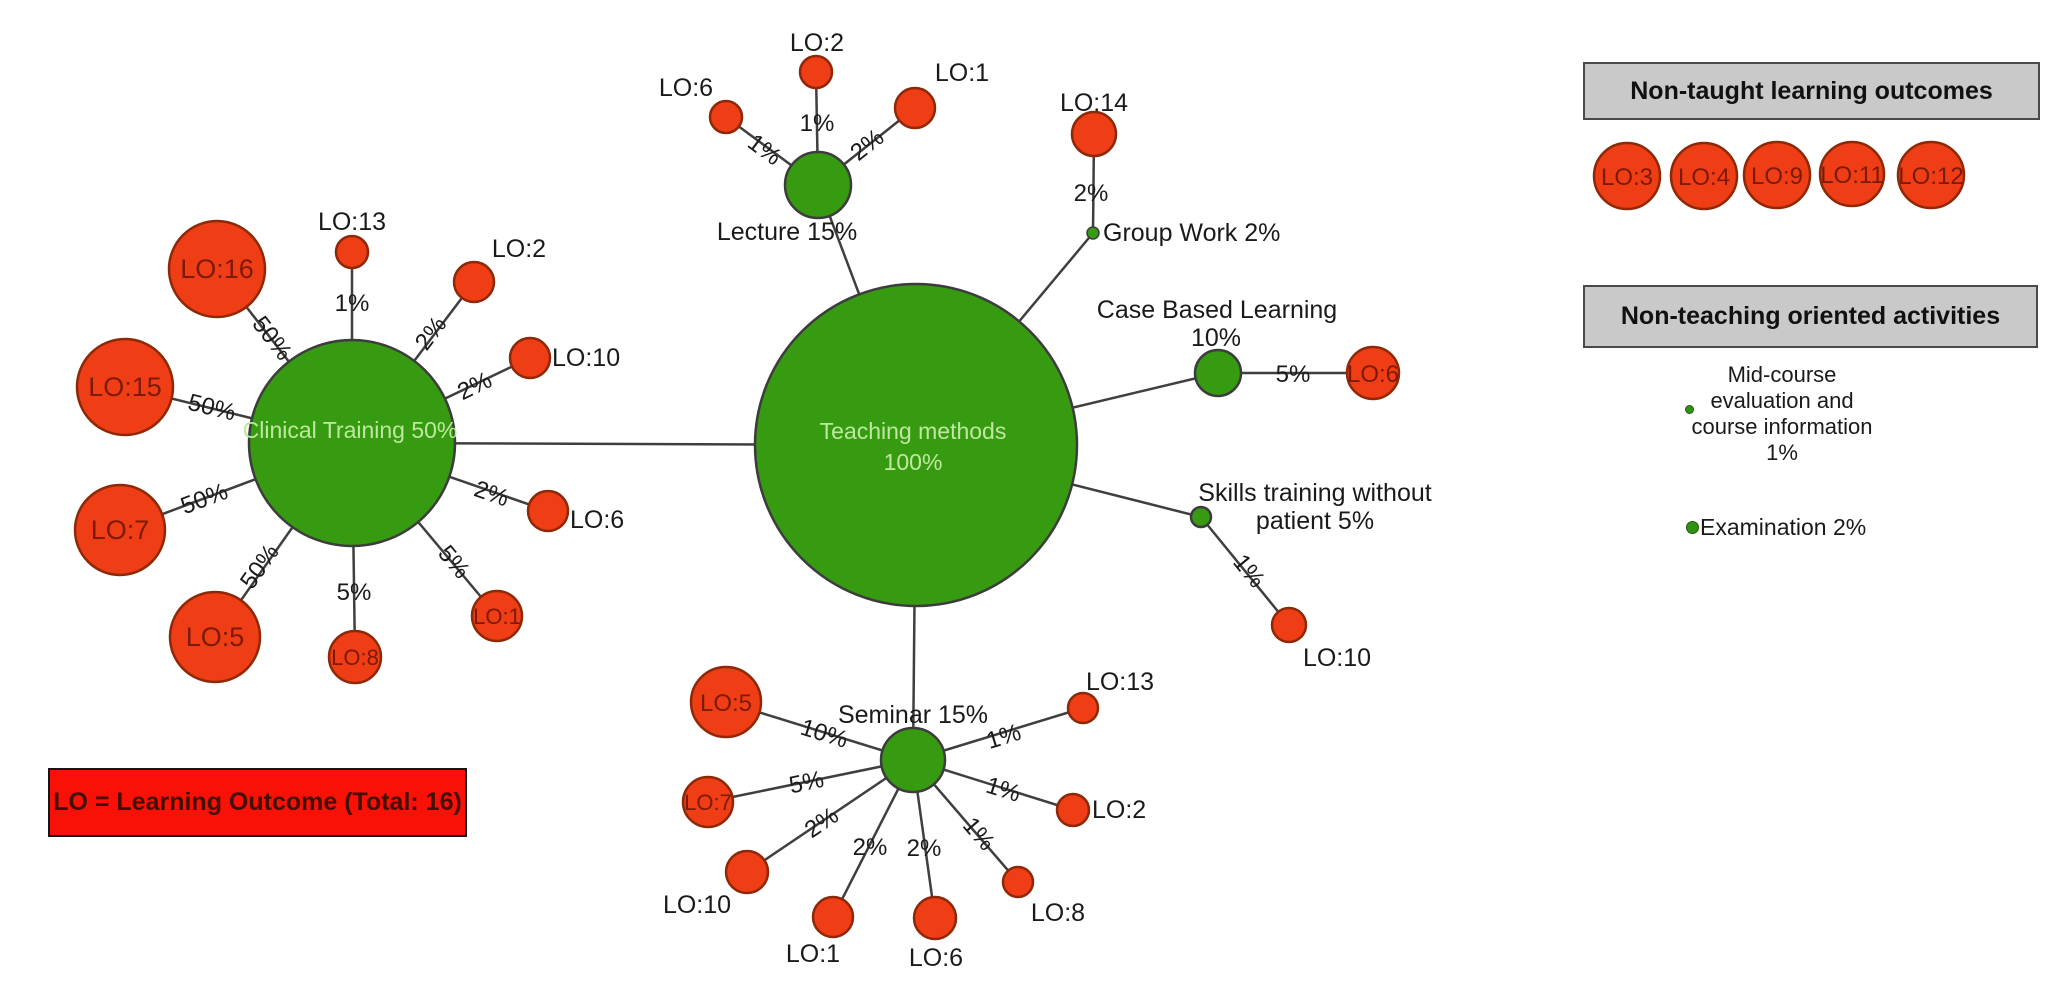 This screenshot has width=2059, height=1001. I want to click on node-clinical-lo5, so click(215, 637).